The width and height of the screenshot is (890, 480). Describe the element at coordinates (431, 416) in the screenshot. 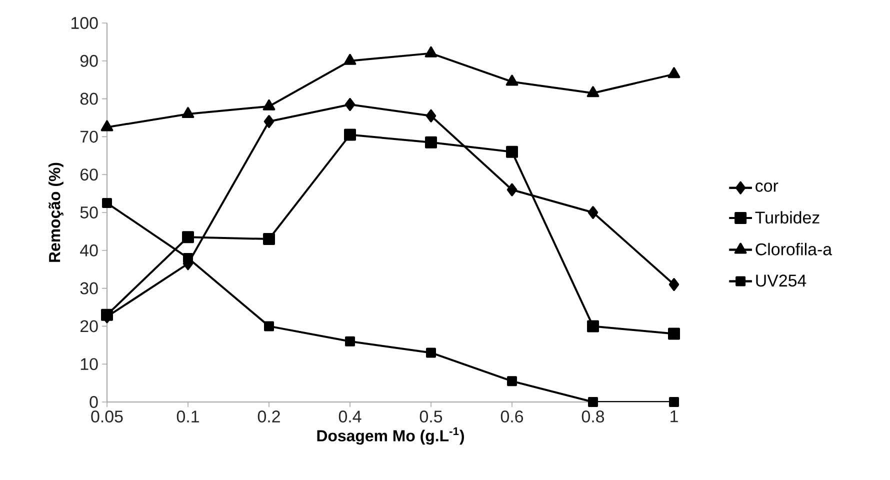

I see `x-tick-label: 0.5` at that location.